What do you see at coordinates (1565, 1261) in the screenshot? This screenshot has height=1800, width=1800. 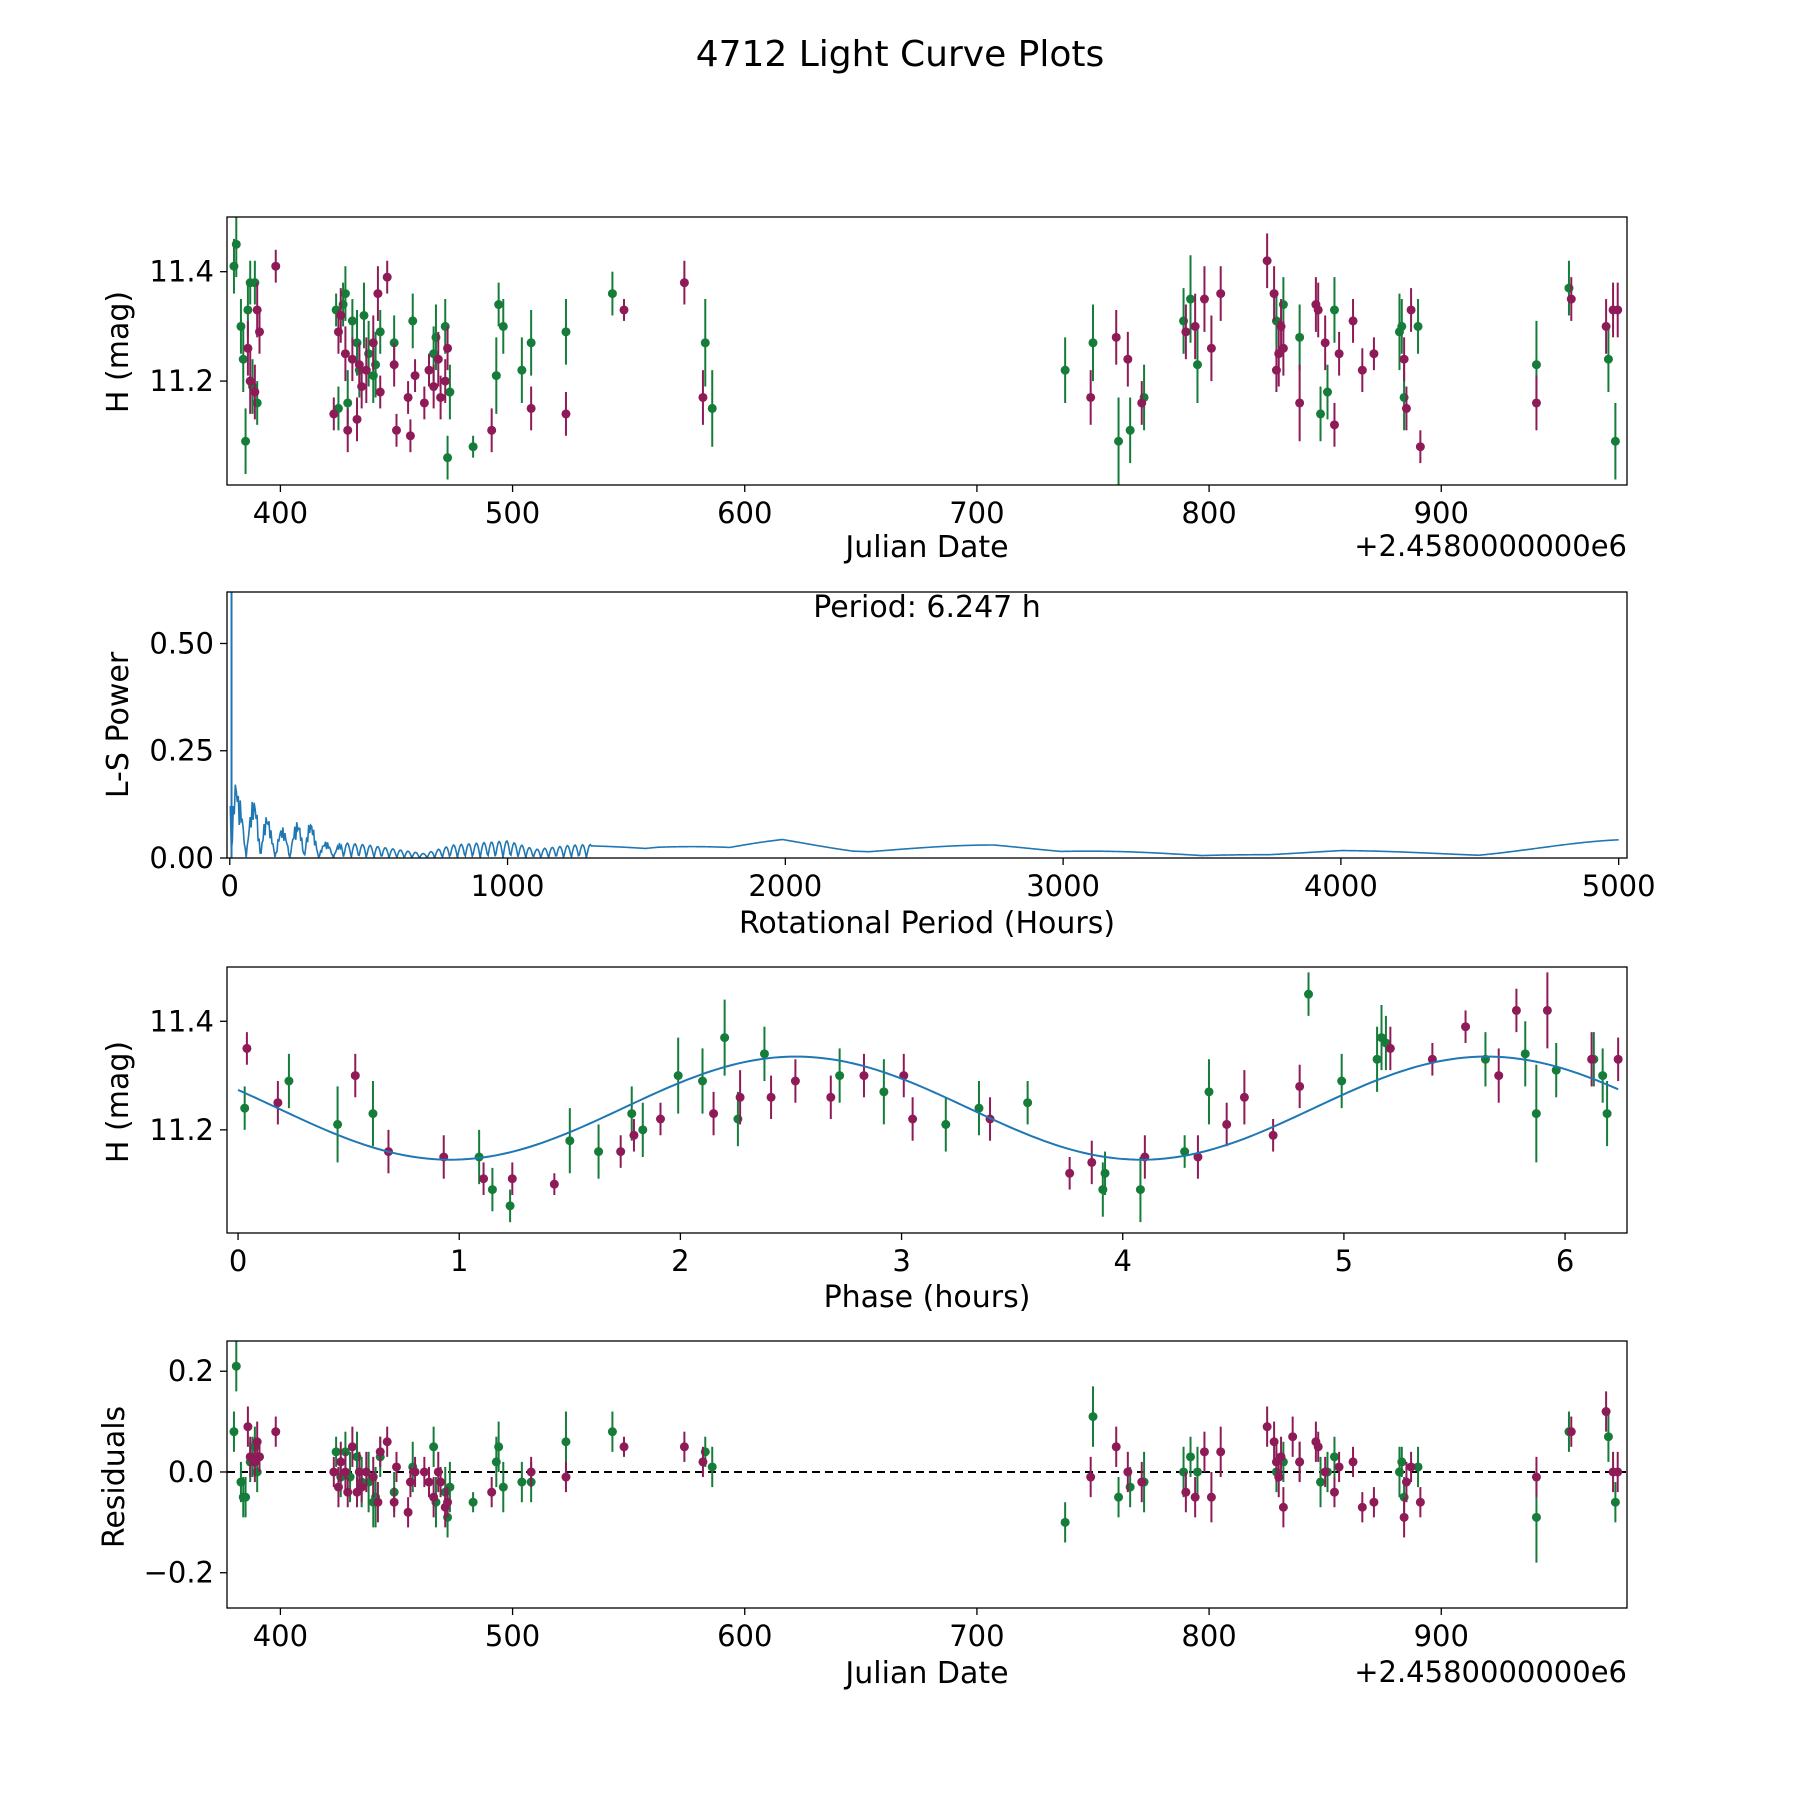 I see `phased-curve-xtick-label-6: 6` at bounding box center [1565, 1261].